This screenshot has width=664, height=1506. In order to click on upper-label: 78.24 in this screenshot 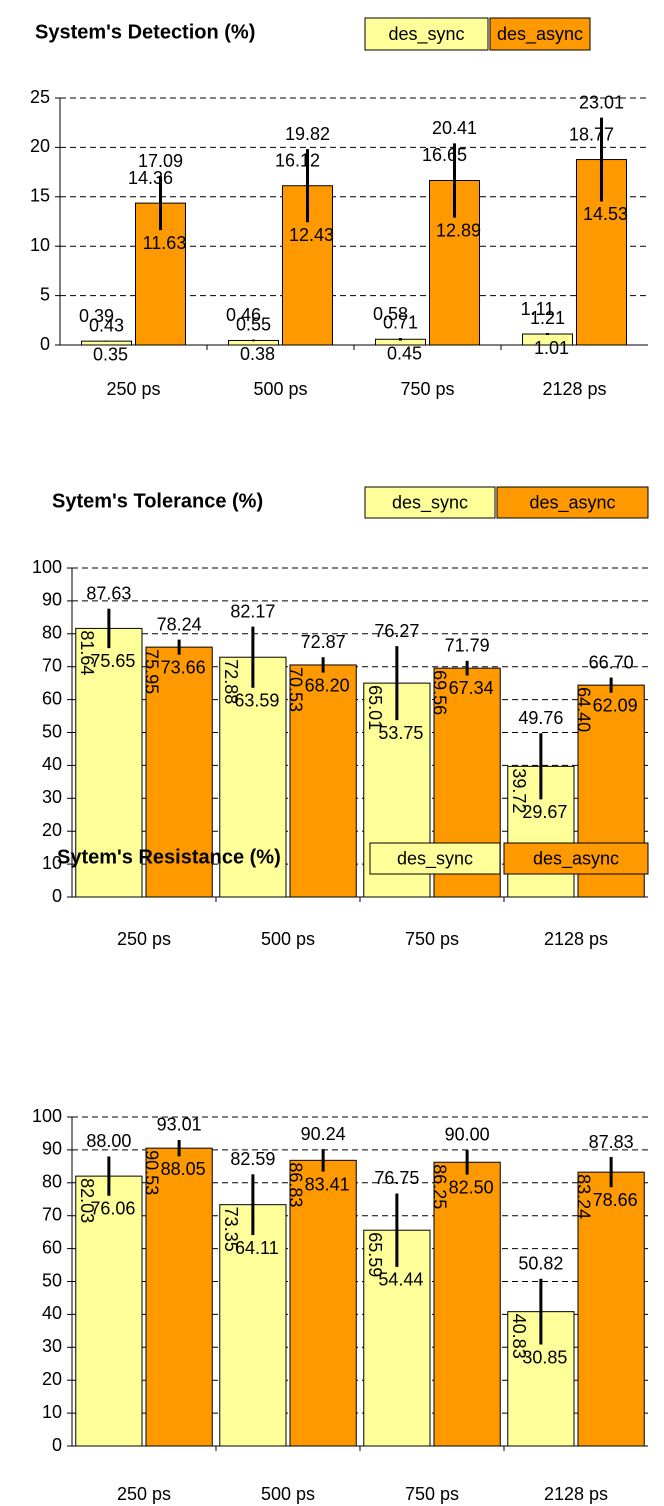, I will do `click(179, 624)`.